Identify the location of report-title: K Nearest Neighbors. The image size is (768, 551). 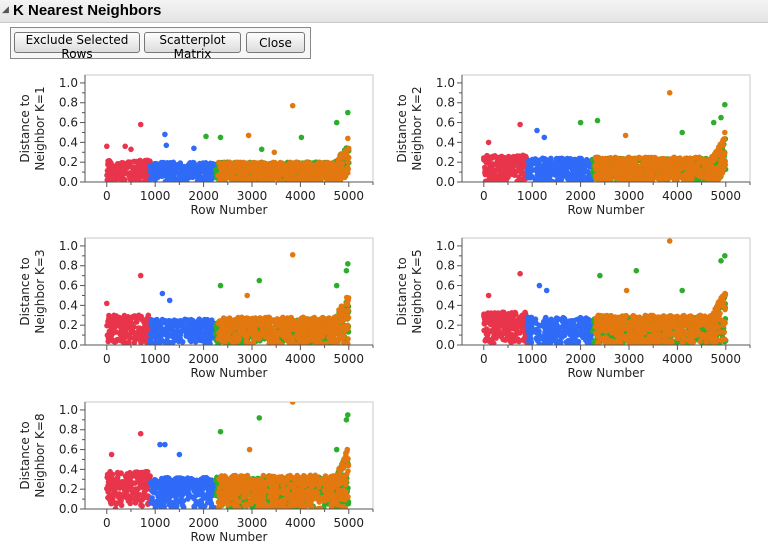
(87, 10).